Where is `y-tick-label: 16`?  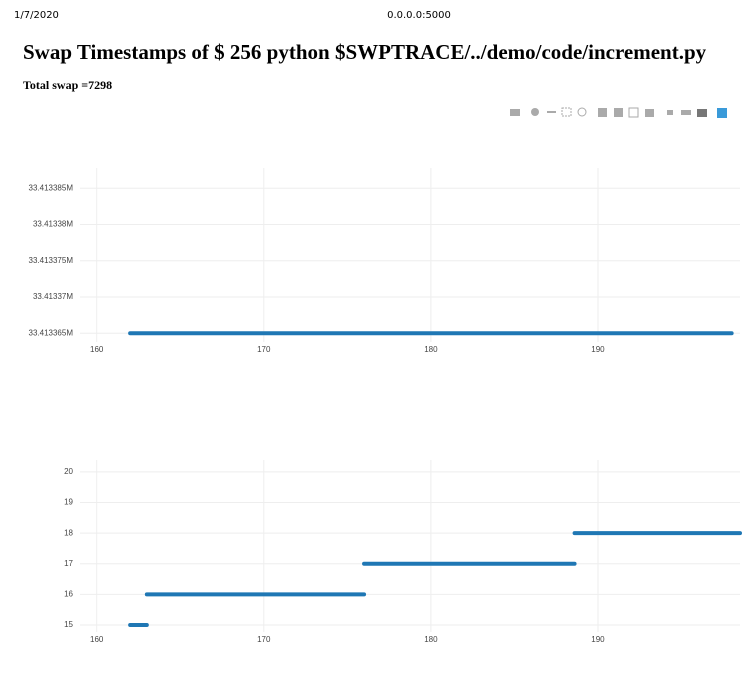
y-tick-label: 16 is located at coordinates (68, 593).